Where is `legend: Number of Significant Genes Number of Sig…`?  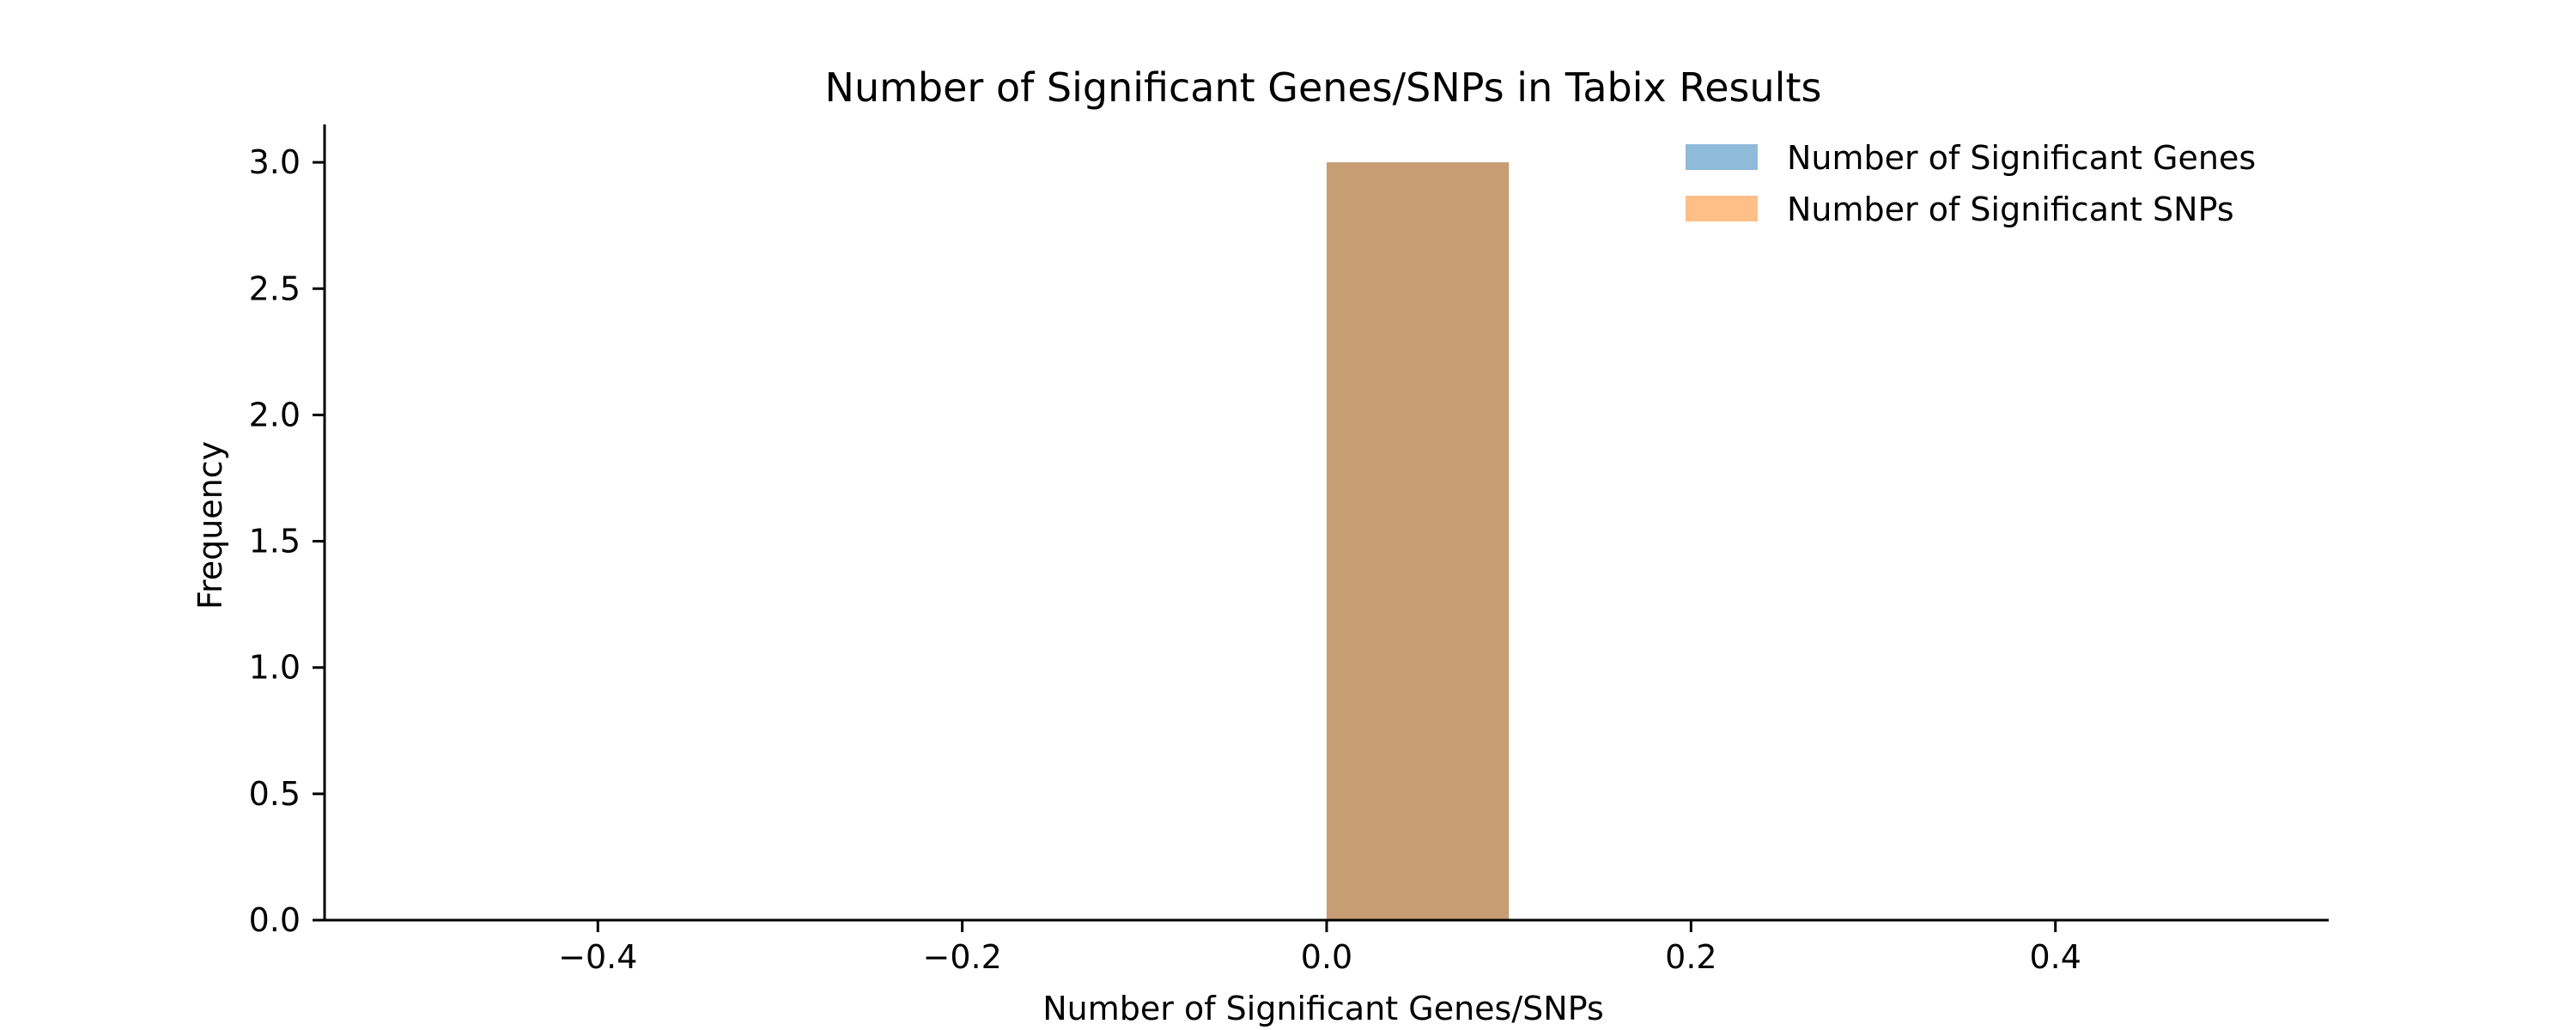
legend: Number of Significant Genes Number of Sig… is located at coordinates (1971, 183).